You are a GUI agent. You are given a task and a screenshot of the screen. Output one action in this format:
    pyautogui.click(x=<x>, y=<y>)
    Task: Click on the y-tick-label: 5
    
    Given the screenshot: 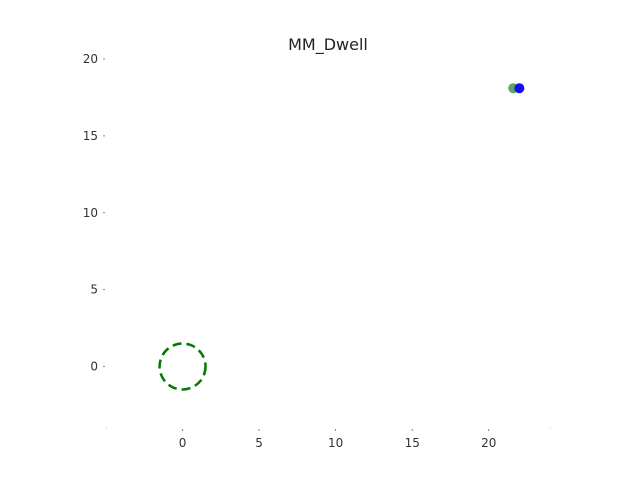 What is the action you would take?
    pyautogui.click(x=94, y=290)
    